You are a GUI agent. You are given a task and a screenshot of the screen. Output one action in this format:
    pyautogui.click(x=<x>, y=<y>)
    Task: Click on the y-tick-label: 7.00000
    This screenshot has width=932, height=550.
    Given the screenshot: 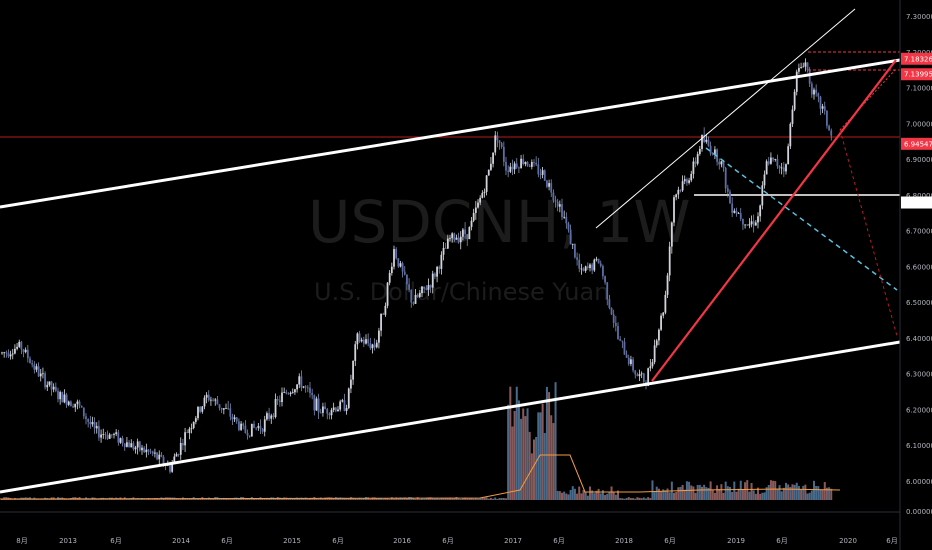 What is the action you would take?
    pyautogui.click(x=919, y=124)
    